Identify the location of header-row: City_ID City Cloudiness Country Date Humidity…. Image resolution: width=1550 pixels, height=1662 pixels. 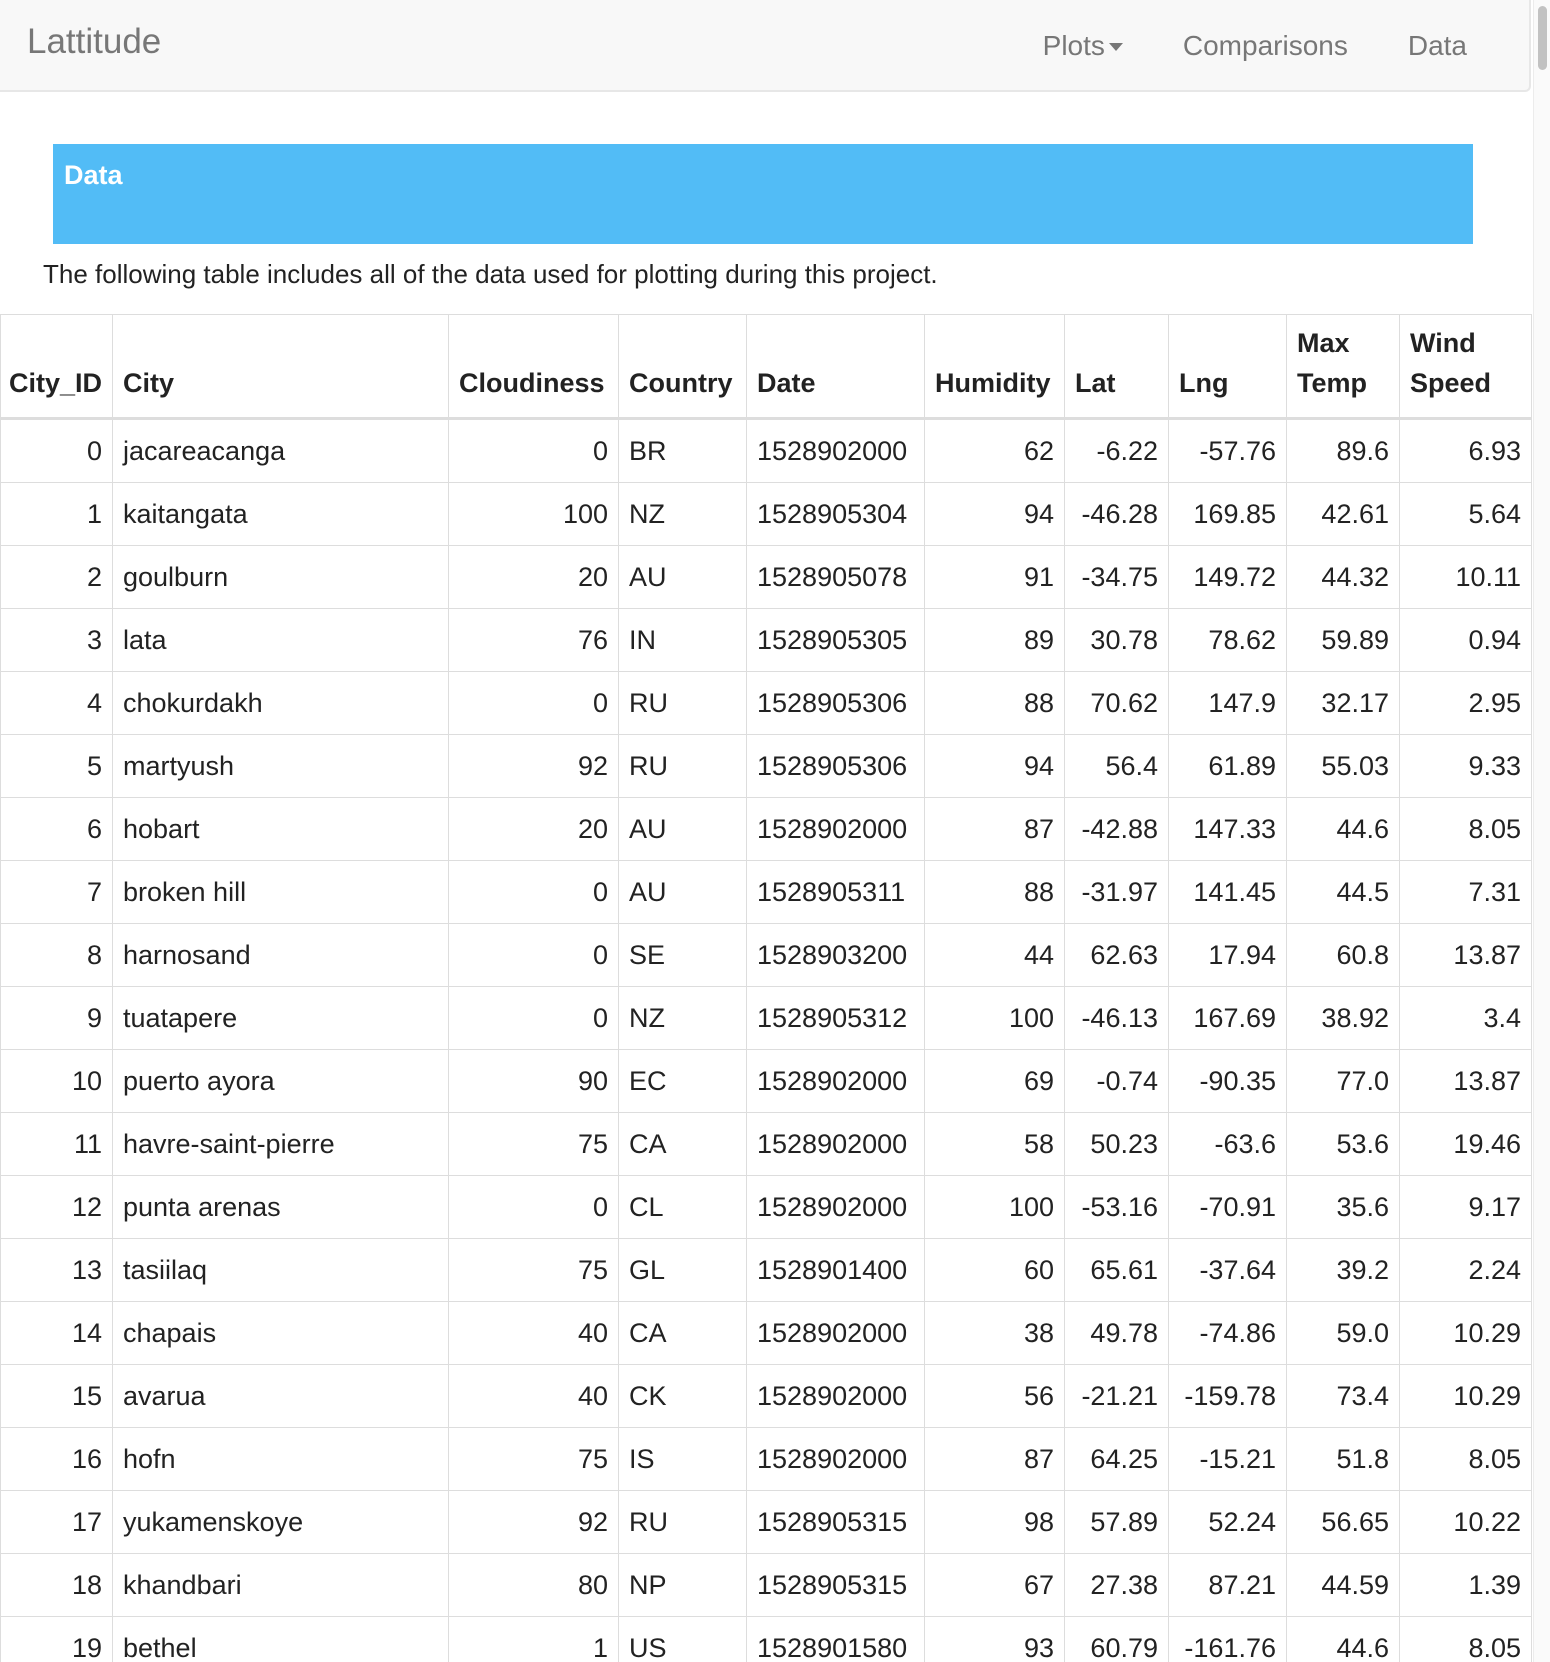
(766, 367).